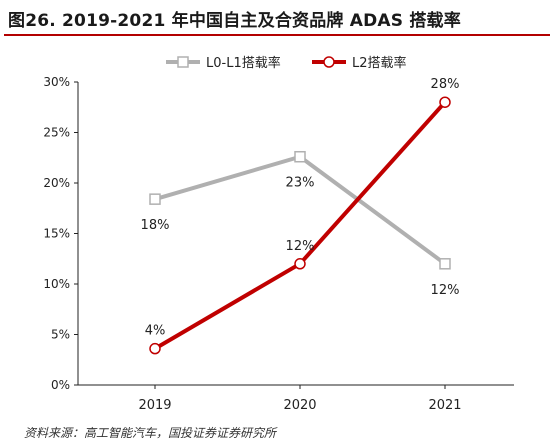 This screenshot has width=554, height=447. Describe the element at coordinates (243, 63) in the screenshot. I see `legend-label: L0-L1搭载率` at that location.